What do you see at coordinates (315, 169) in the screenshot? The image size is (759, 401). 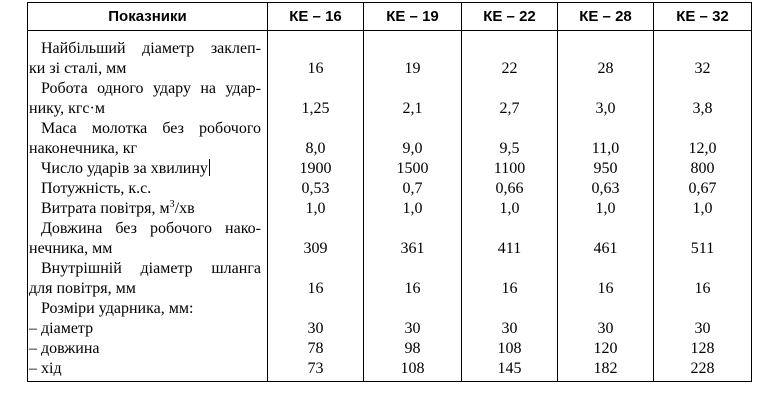 I see `table-cell: 1900` at bounding box center [315, 169].